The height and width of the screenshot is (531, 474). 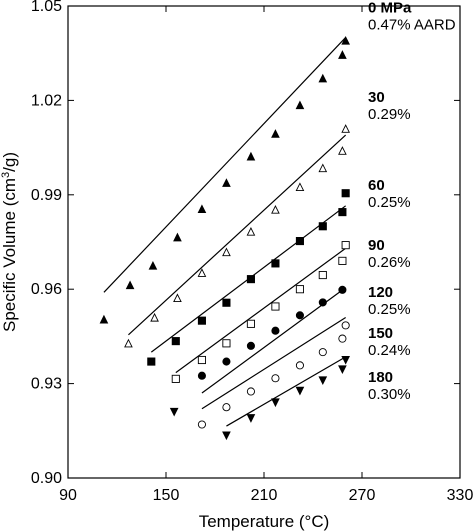 What do you see at coordinates (389, 350) in the screenshot?
I see `series-aard-label: 0.24%` at bounding box center [389, 350].